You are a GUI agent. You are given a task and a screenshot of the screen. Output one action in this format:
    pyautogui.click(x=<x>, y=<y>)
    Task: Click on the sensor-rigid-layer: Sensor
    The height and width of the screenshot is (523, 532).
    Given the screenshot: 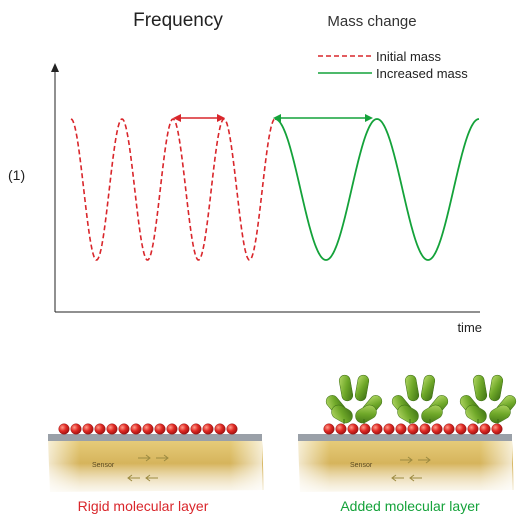 What is the action you would take?
    pyautogui.click(x=156, y=457)
    